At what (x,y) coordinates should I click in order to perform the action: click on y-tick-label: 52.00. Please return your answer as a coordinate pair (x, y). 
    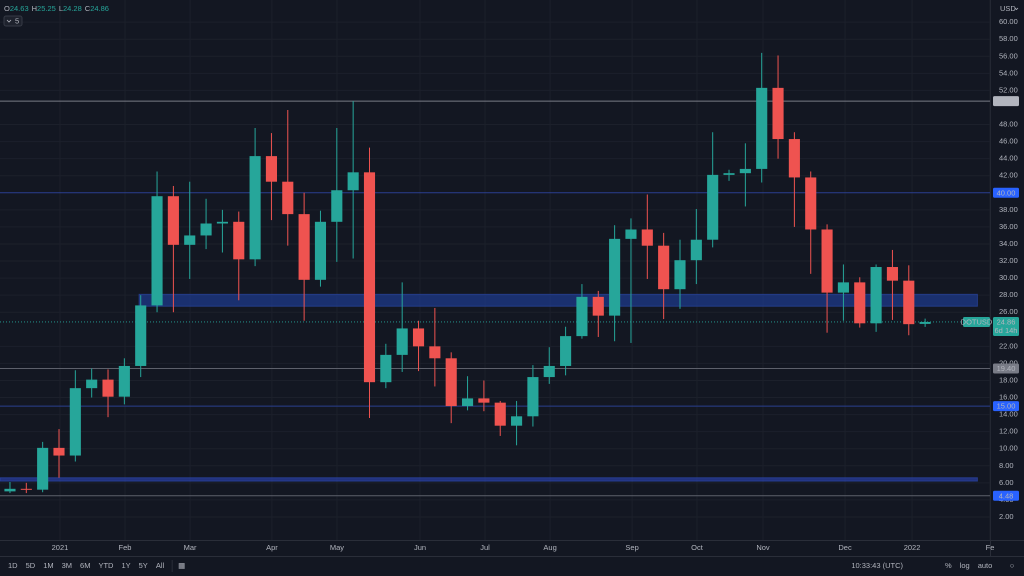
    Looking at the image, I should click on (1008, 89).